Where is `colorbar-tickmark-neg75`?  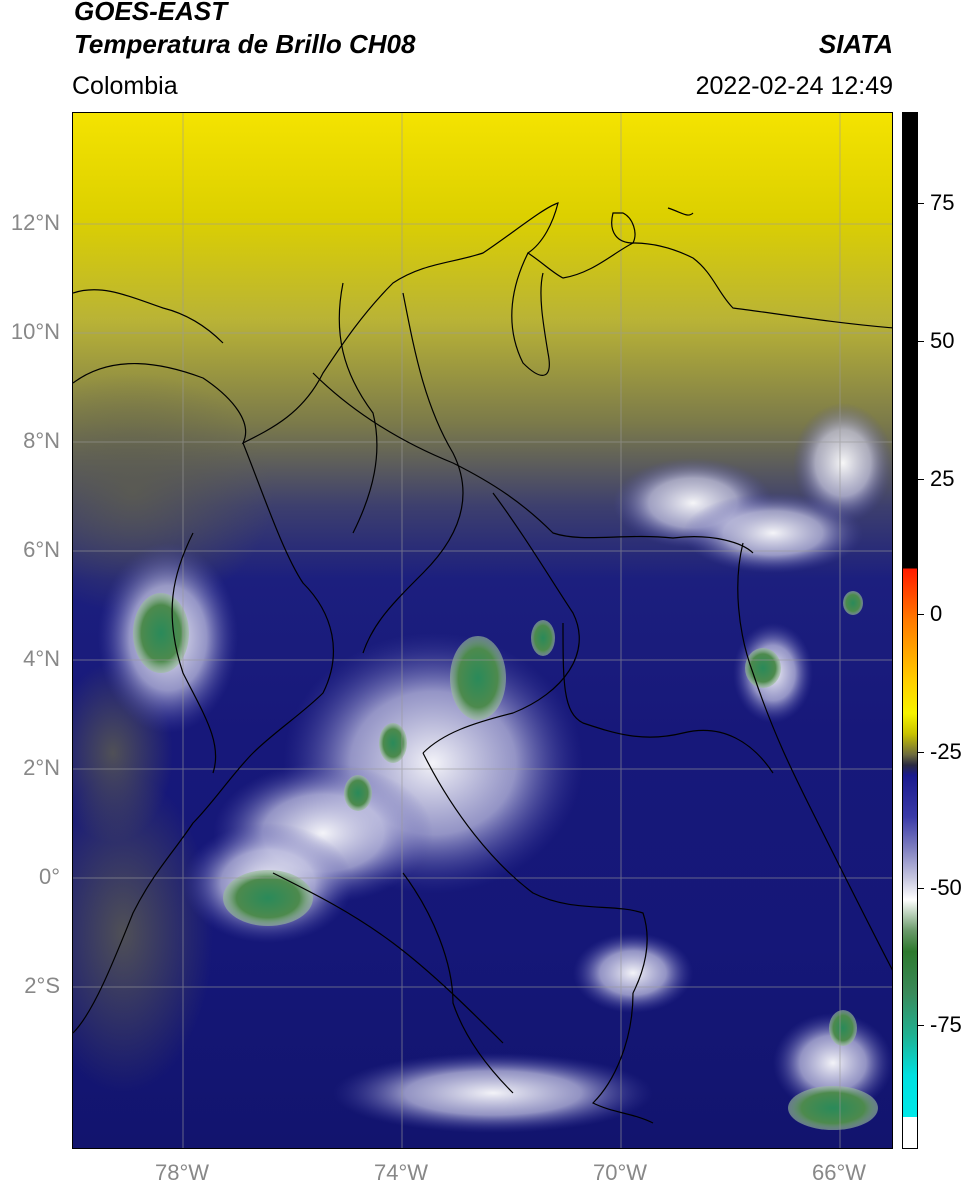
colorbar-tickmark-neg75 is located at coordinates (921, 1025).